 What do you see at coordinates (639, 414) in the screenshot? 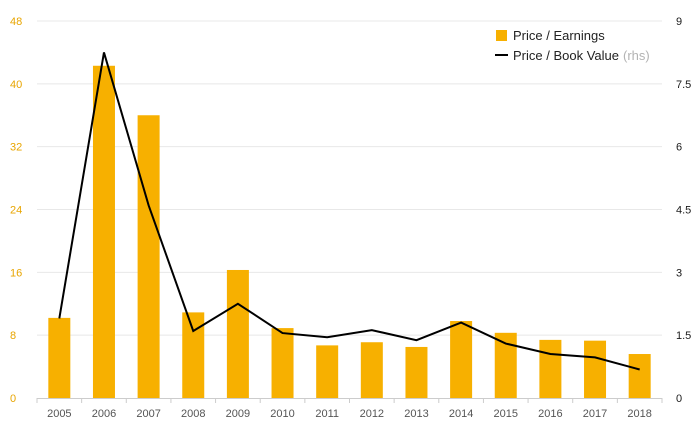
I see `x-tick-label: 2018` at bounding box center [639, 414].